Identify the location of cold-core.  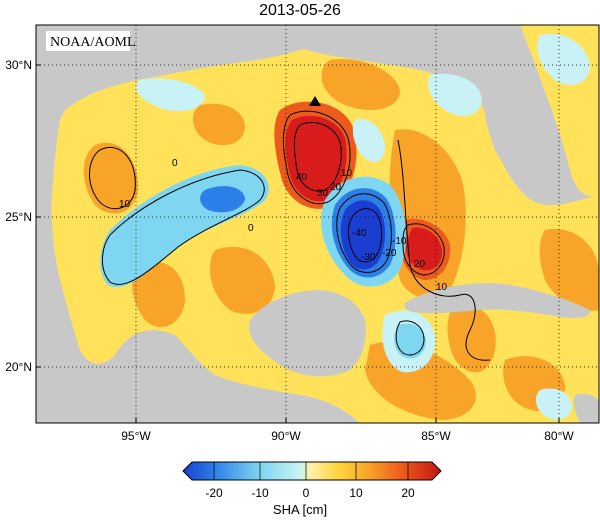
(222, 199).